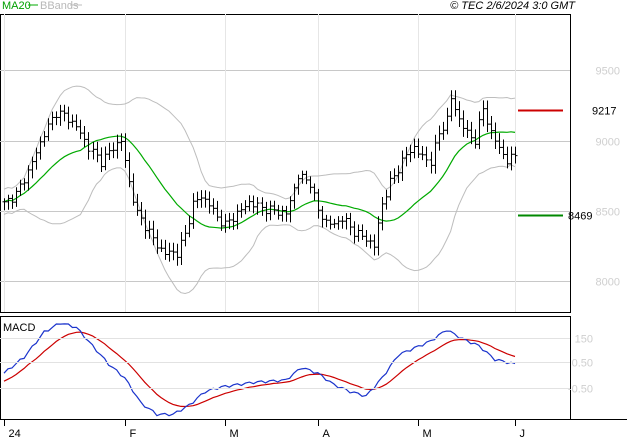 Image resolution: width=627 pixels, height=440 pixels. I want to click on support-resistance-levels: 9217 8469, so click(567, 164).